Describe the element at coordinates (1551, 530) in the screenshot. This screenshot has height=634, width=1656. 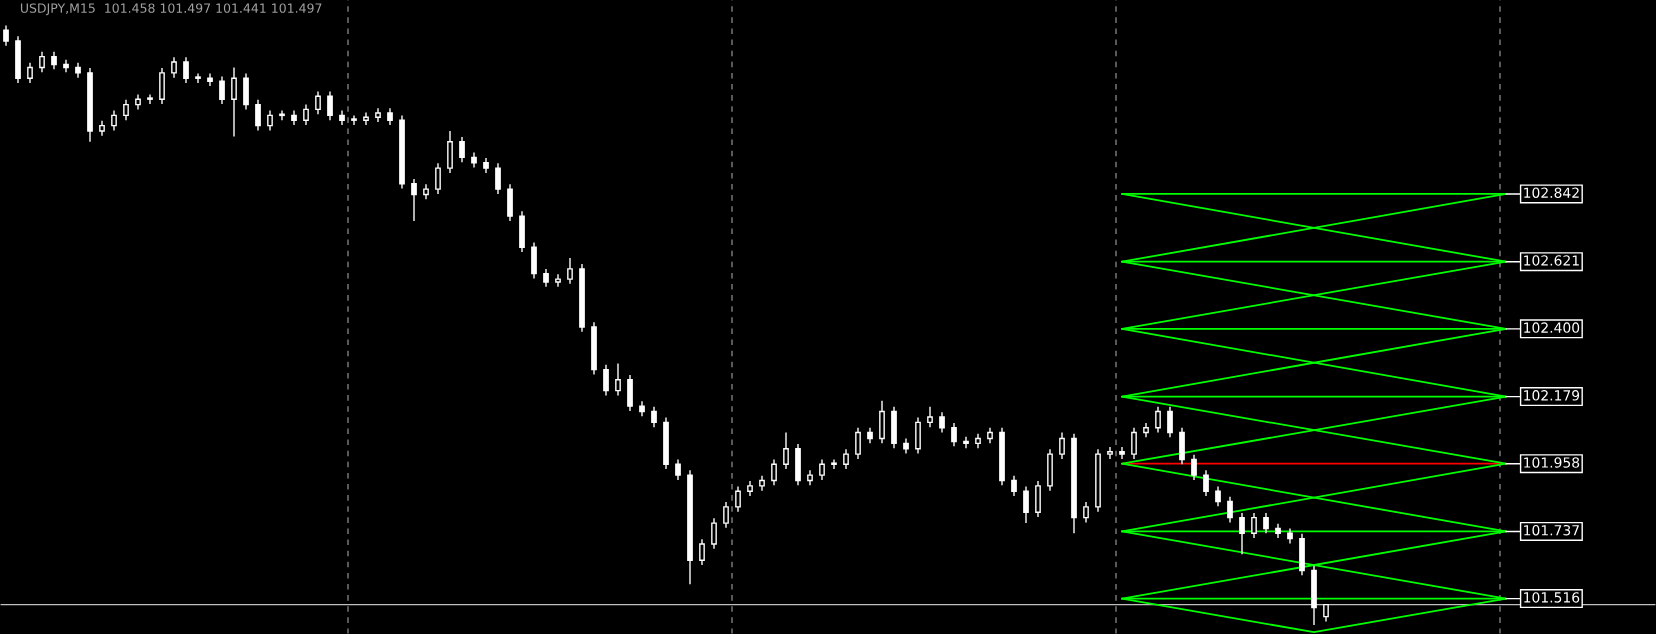
I see `series-label: 101.737` at that location.